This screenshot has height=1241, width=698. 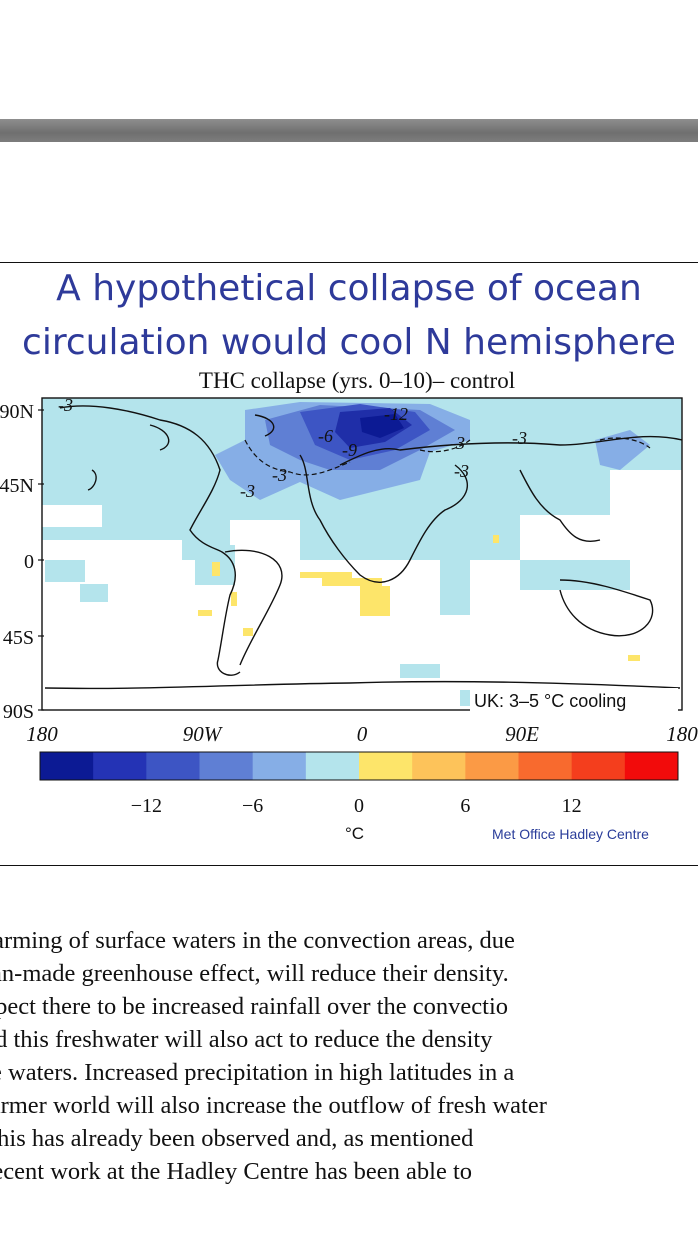 I want to click on contour-labels: -3 -12 -6 -9 -3 -3 -3 -3 -3, so click(x=292, y=448).